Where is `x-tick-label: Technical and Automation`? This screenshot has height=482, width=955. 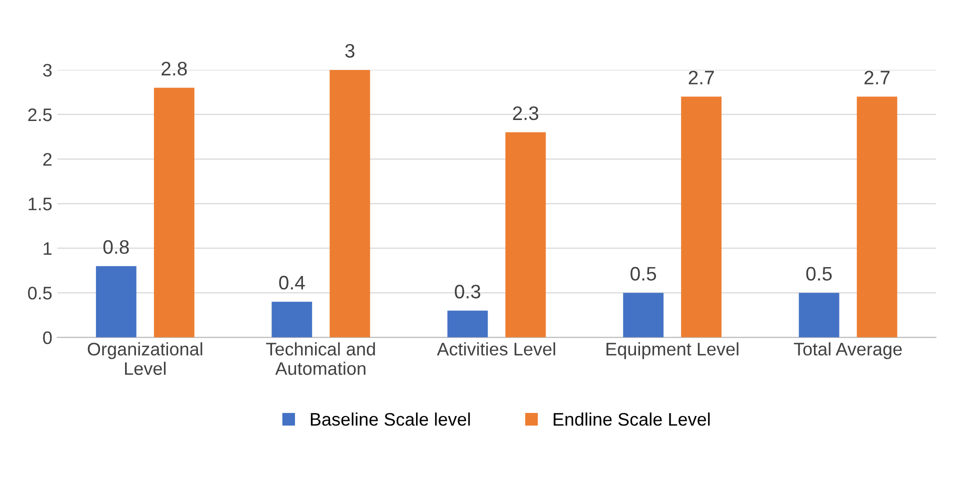
x-tick-label: Technical and Automation is located at coordinates (320, 358).